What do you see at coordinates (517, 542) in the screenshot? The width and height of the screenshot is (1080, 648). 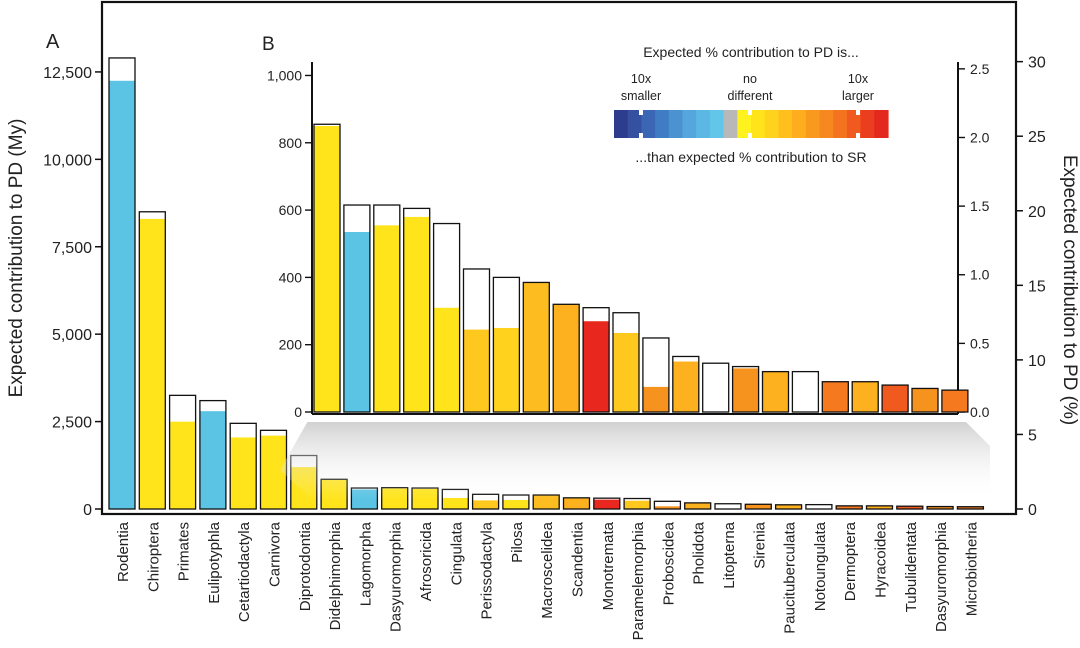 I see `panel-a-x-tick-label: Pilosa` at bounding box center [517, 542].